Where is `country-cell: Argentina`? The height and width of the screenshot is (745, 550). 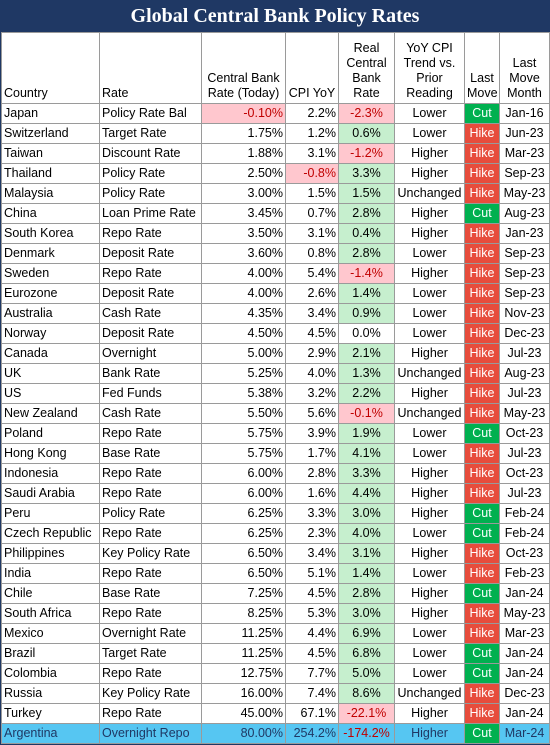
country-cell: Argentina is located at coordinates (50, 733).